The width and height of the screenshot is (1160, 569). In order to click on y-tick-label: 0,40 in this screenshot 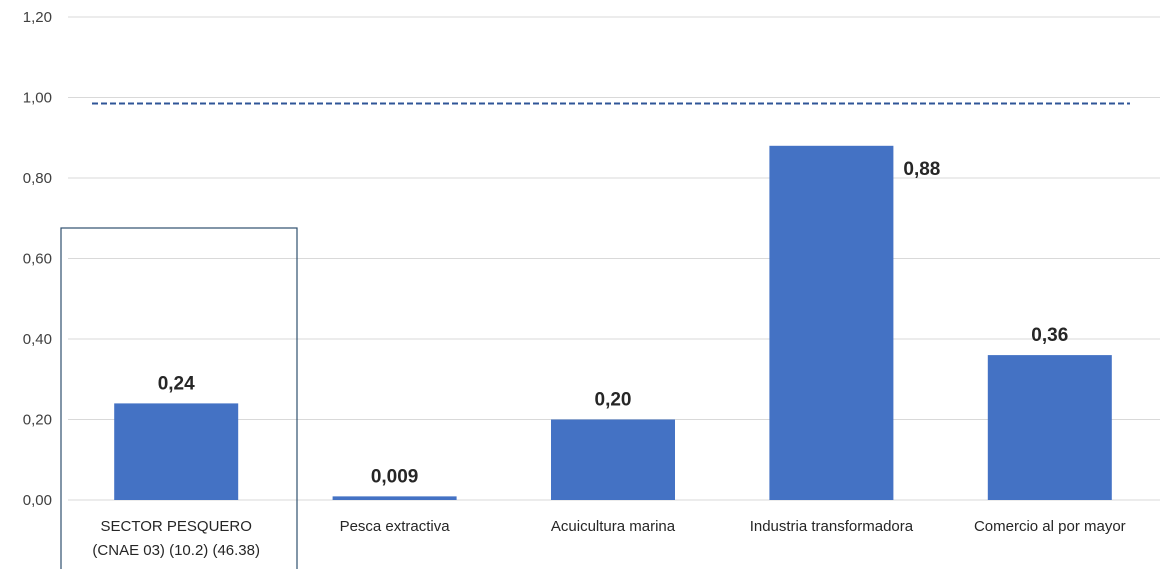, I will do `click(37, 339)`.